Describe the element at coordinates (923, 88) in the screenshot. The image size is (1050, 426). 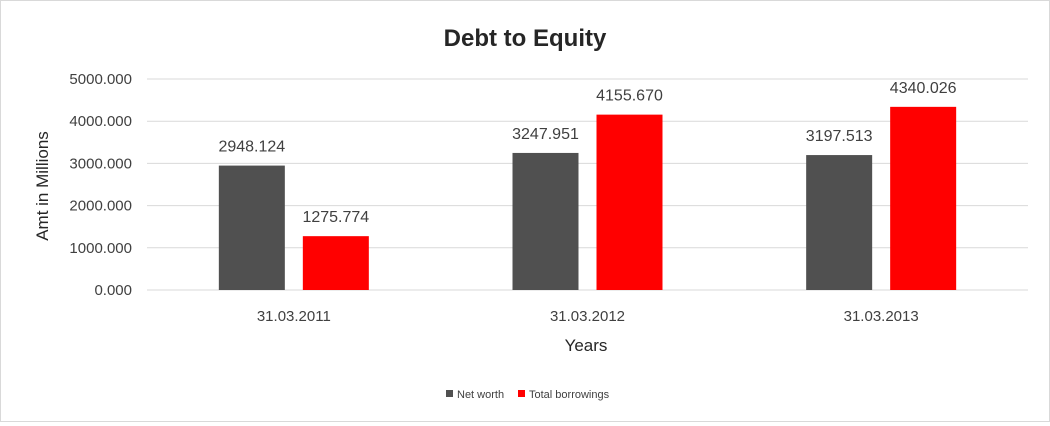
I see `data-label: 4340.026` at that location.